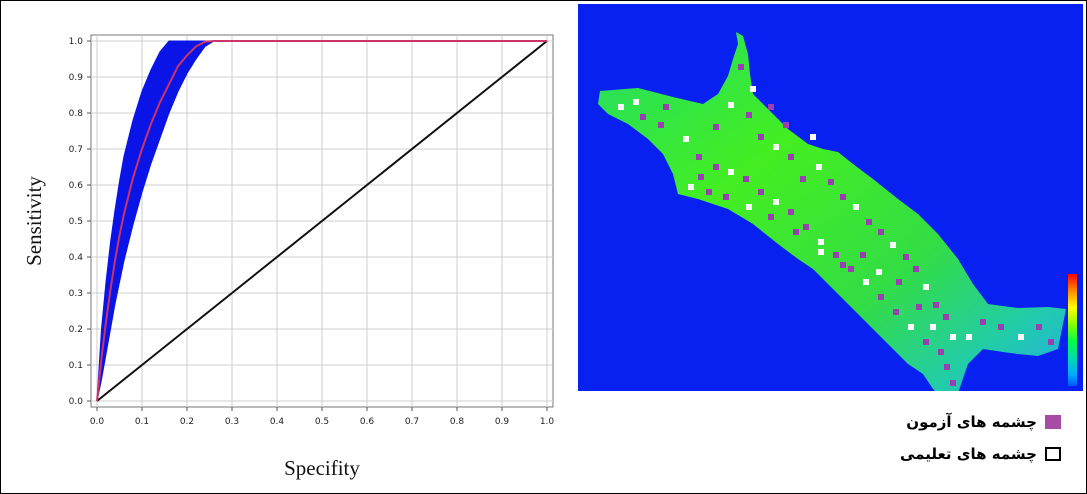 Image resolution: width=1087 pixels, height=494 pixels. What do you see at coordinates (76, 366) in the screenshot?
I see `y-tick-label: 0.1` at bounding box center [76, 366].